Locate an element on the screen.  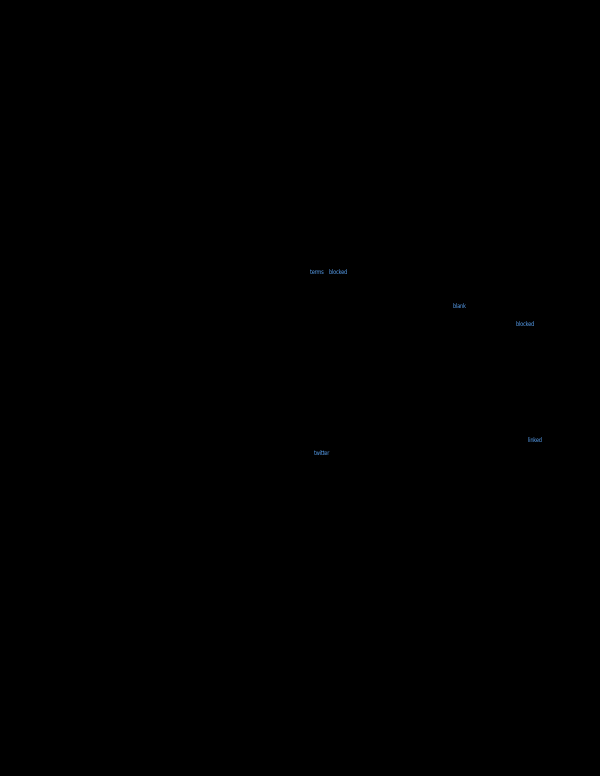
hyperlink: terms is located at coordinates (317, 272).